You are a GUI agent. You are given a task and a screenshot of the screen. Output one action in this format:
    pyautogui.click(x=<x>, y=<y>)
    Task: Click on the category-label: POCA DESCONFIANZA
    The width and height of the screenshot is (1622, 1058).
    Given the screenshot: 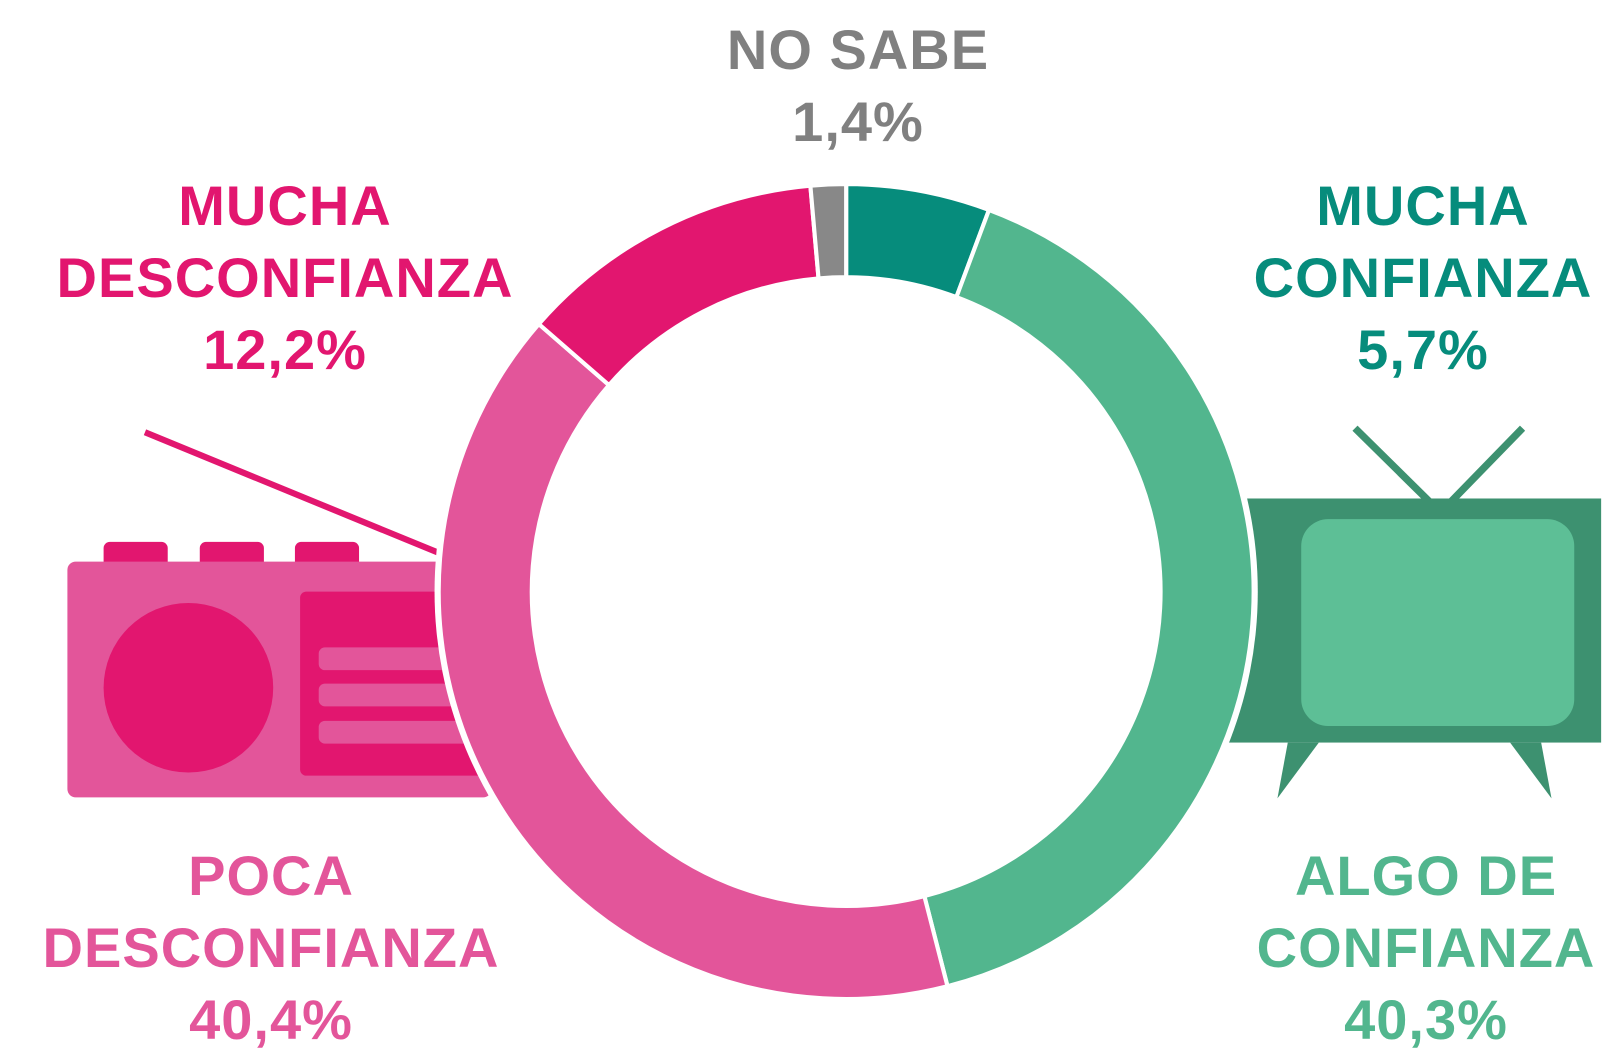 What is the action you would take?
    pyautogui.click(x=271, y=911)
    